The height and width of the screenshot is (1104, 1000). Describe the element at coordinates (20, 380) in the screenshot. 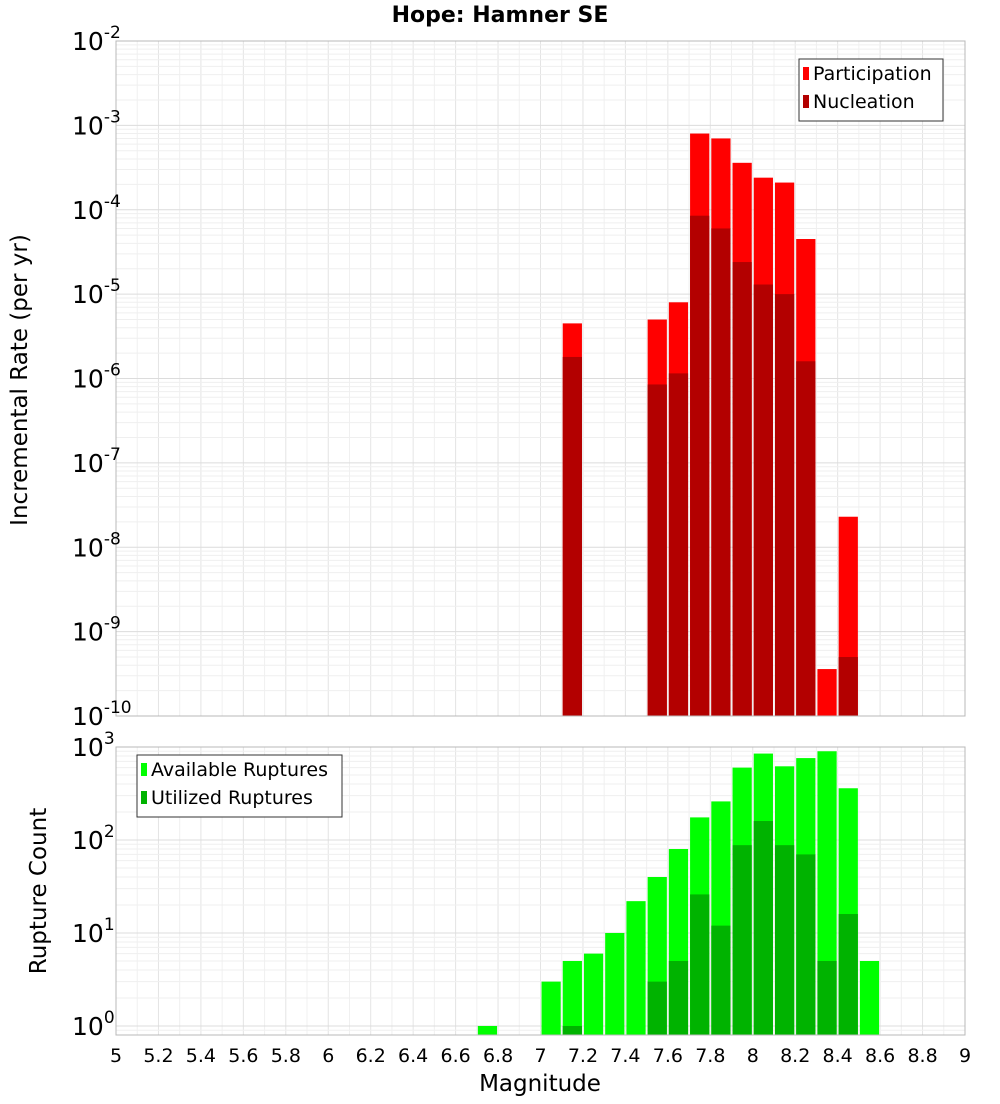

I see `top-y-axis-label: Incremental Rate (per yr)` at that location.